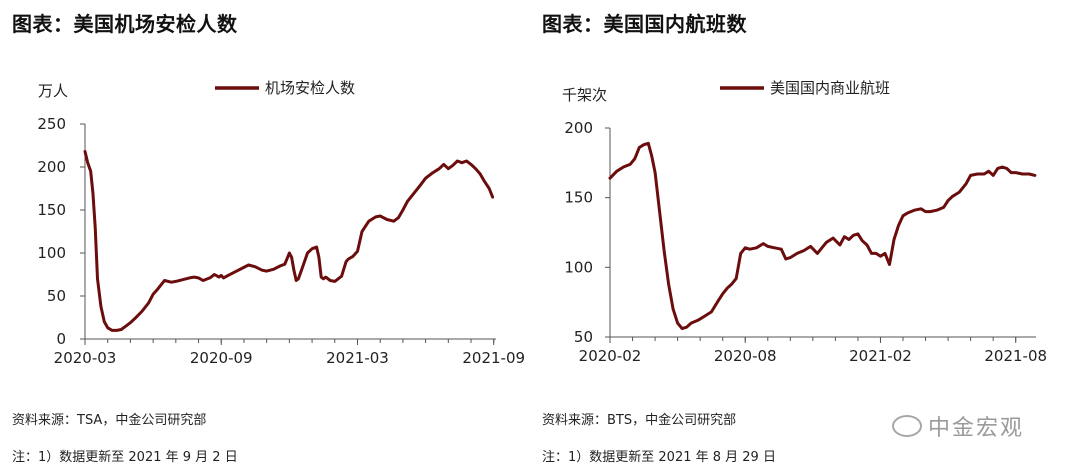 The width and height of the screenshot is (1080, 472). I want to click on chart-title: 图表：美国国内航班数, so click(644, 24).